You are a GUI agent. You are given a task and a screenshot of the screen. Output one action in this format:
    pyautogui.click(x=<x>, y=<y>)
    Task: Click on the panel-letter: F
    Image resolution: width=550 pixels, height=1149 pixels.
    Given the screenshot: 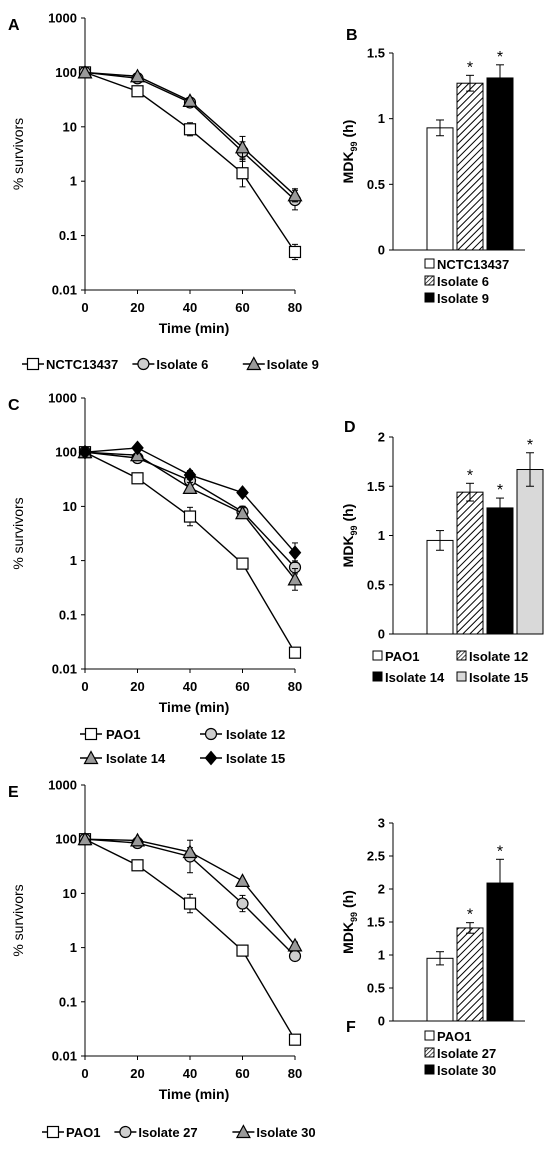 What is the action you would take?
    pyautogui.click(x=351, y=1027)
    